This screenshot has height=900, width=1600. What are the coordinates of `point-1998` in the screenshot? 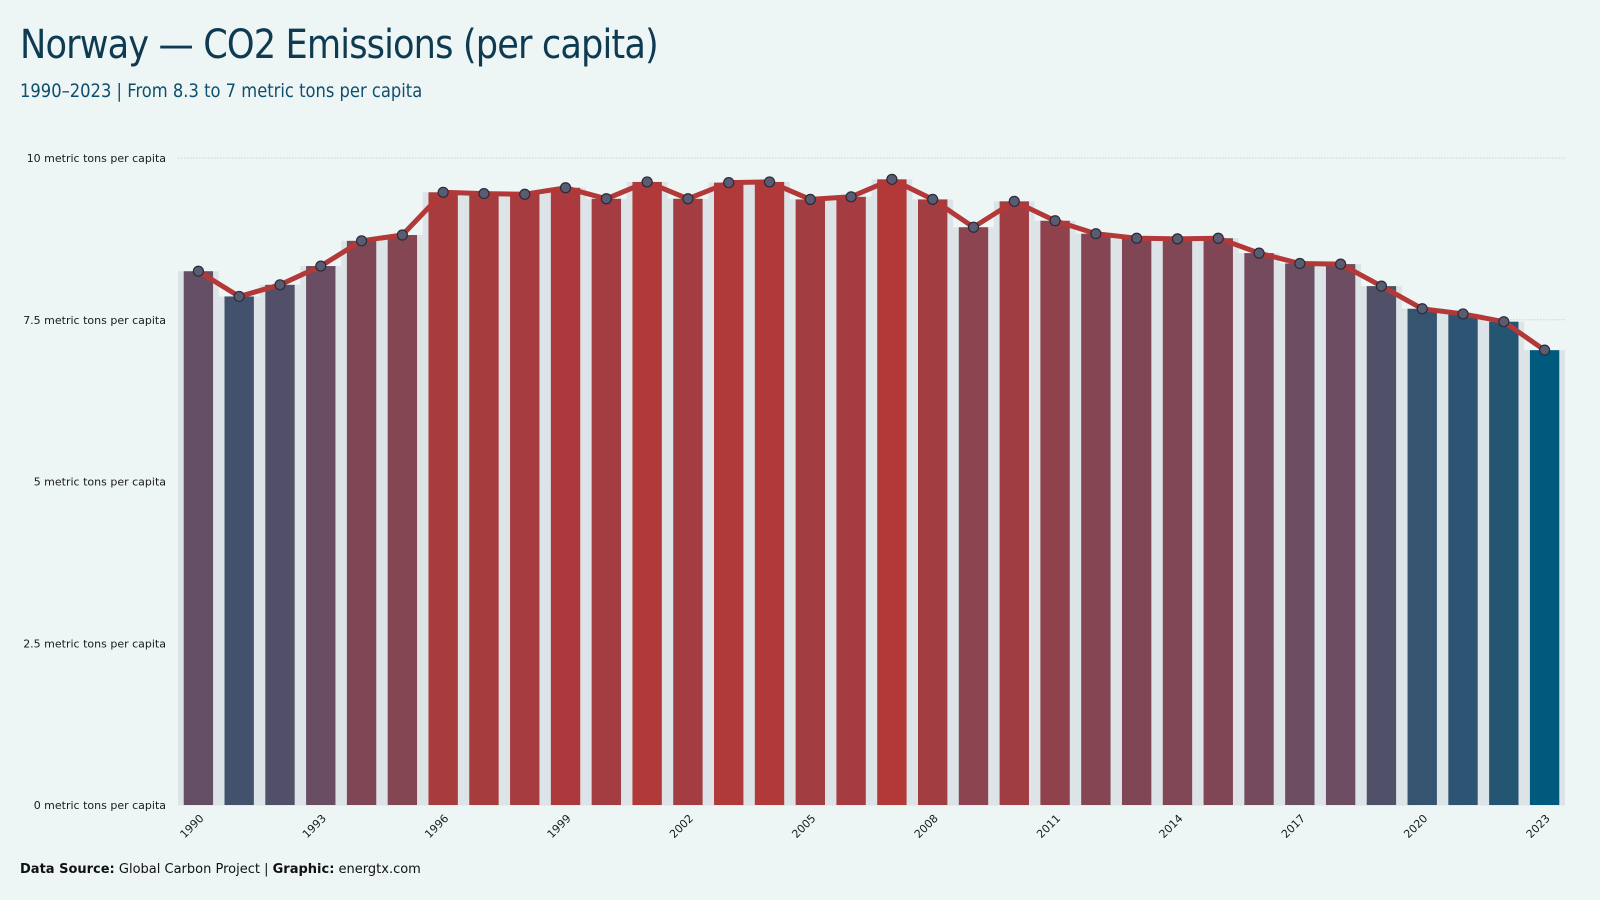 It's located at (525, 194).